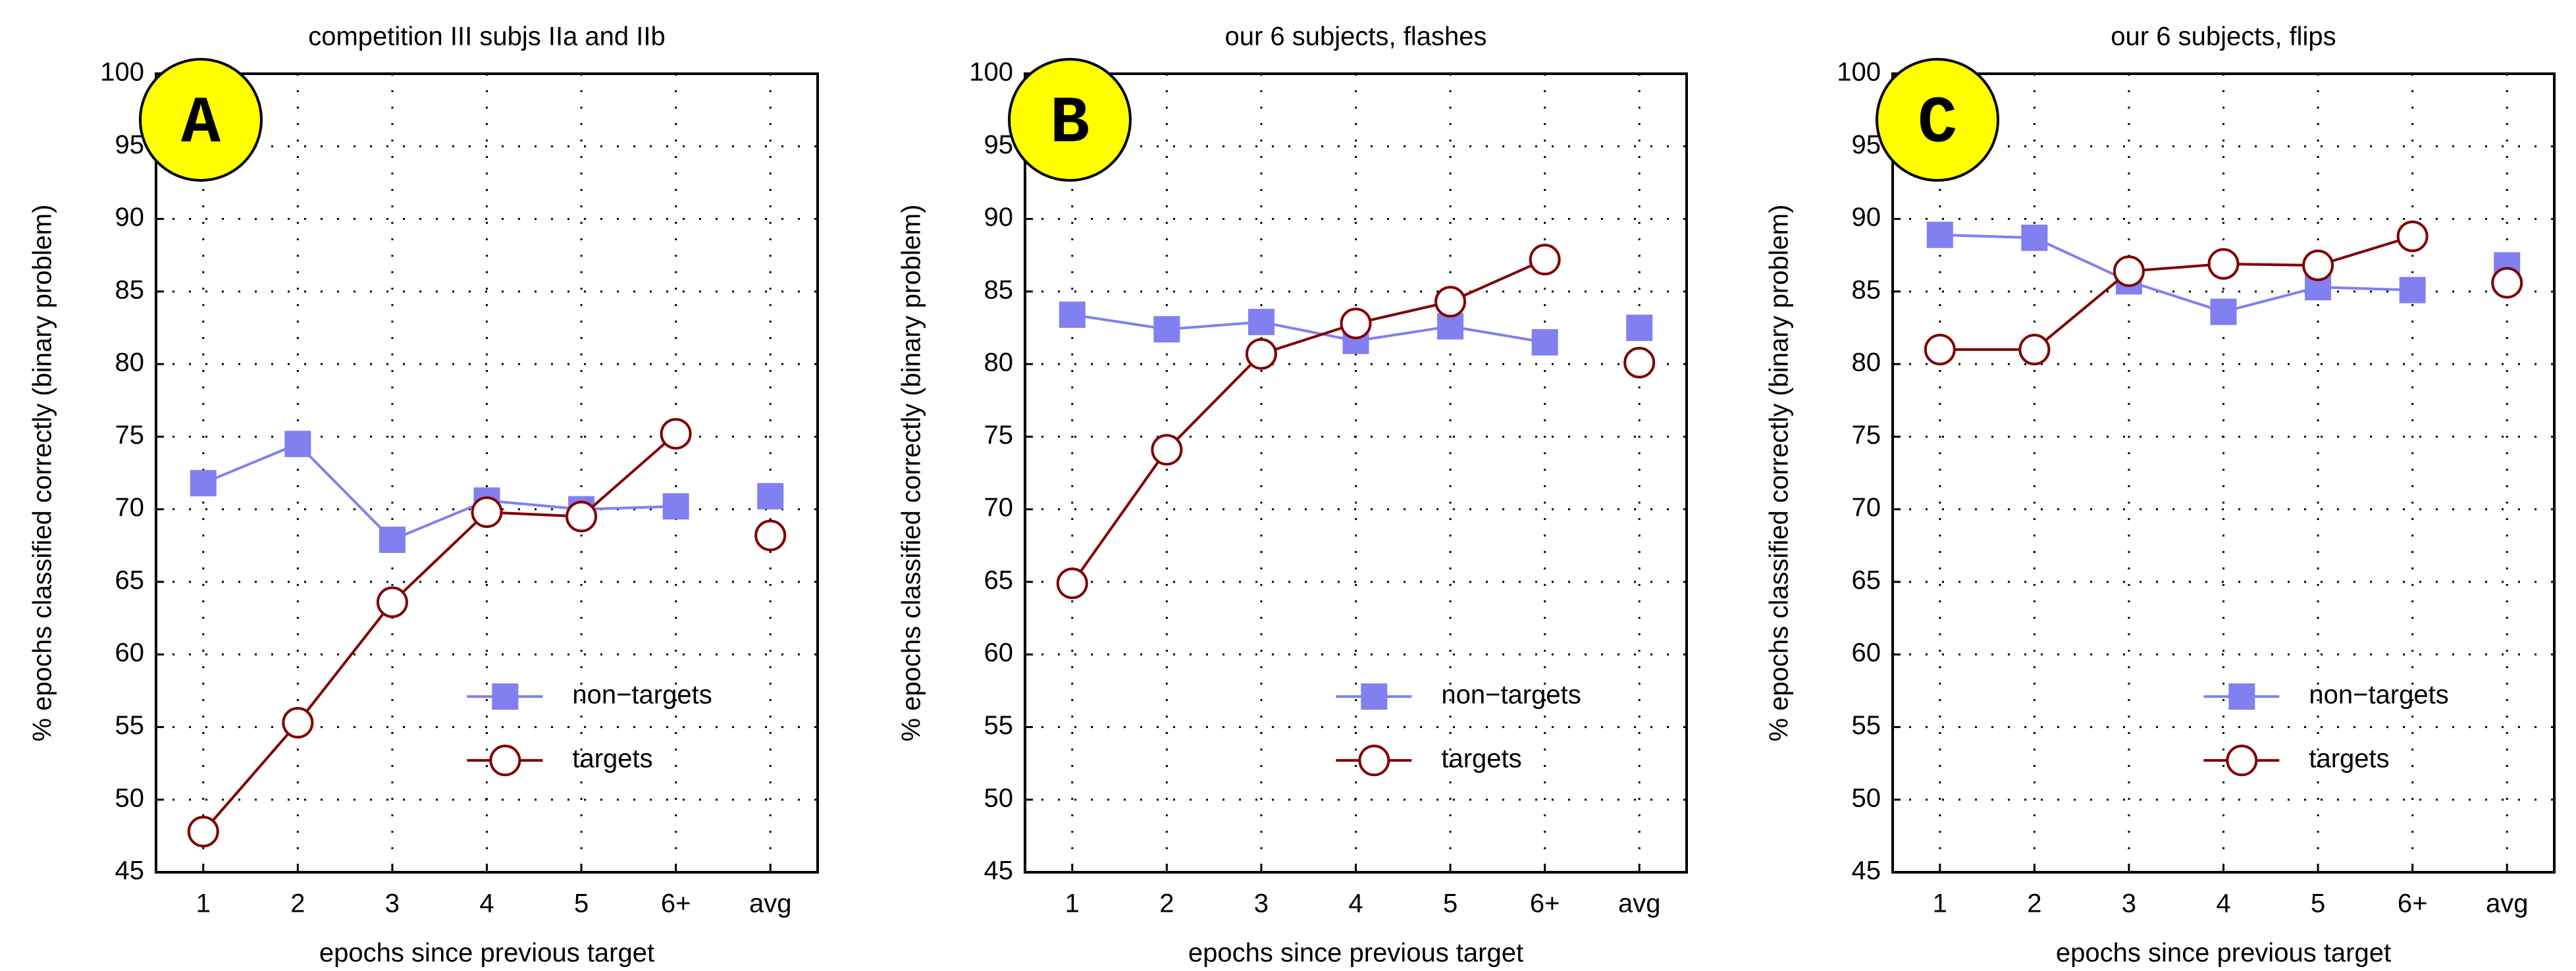  I want to click on chart-title: our 6 subjects, flips, so click(2223, 36).